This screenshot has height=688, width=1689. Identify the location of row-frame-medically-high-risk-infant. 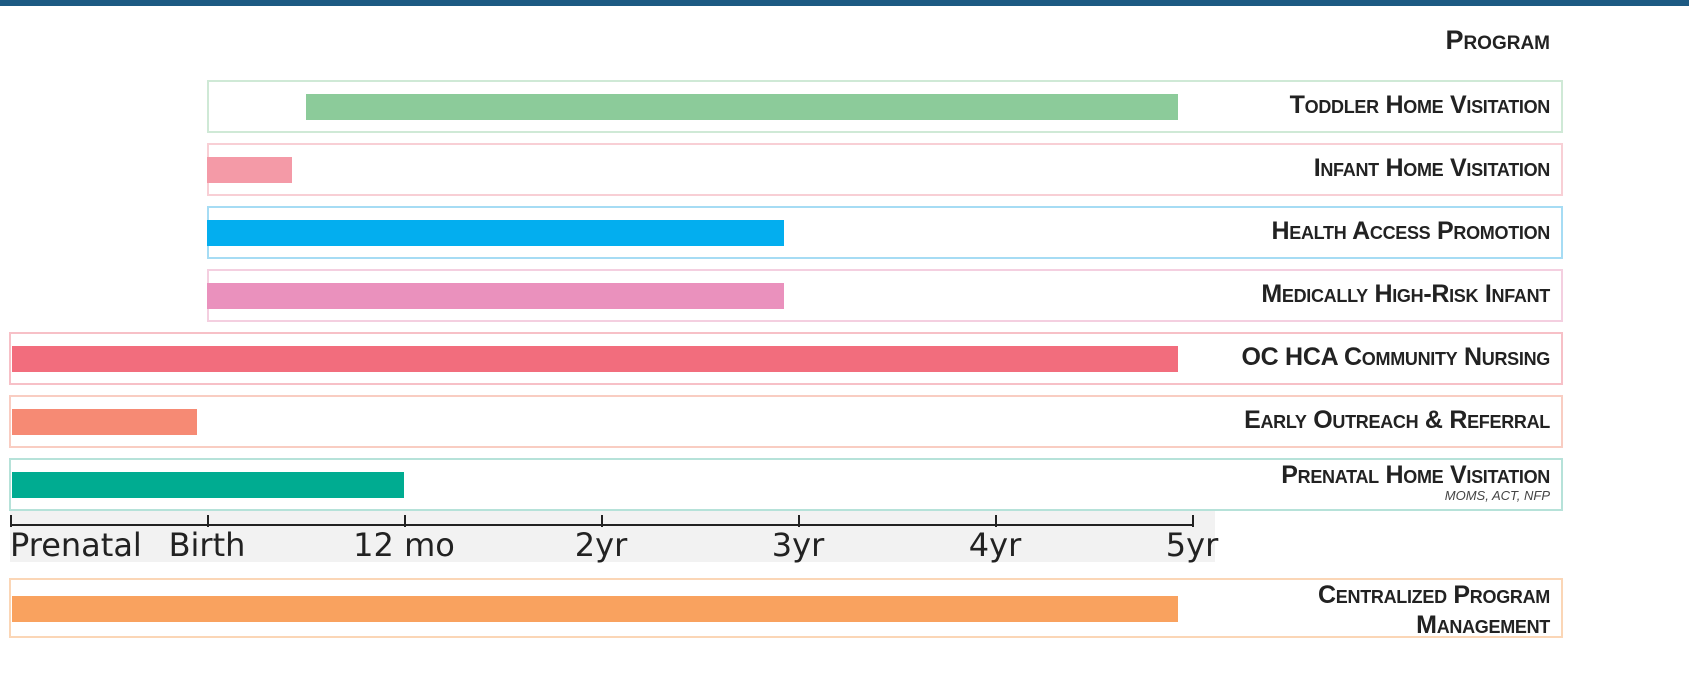
(885, 295).